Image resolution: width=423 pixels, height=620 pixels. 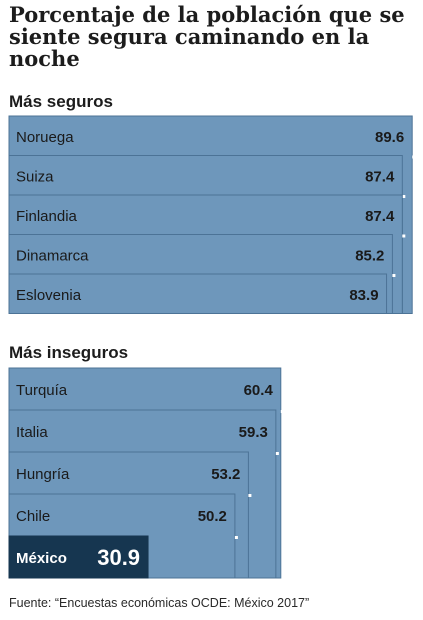 What do you see at coordinates (42, 390) in the screenshot?
I see `category-label: Turquía` at bounding box center [42, 390].